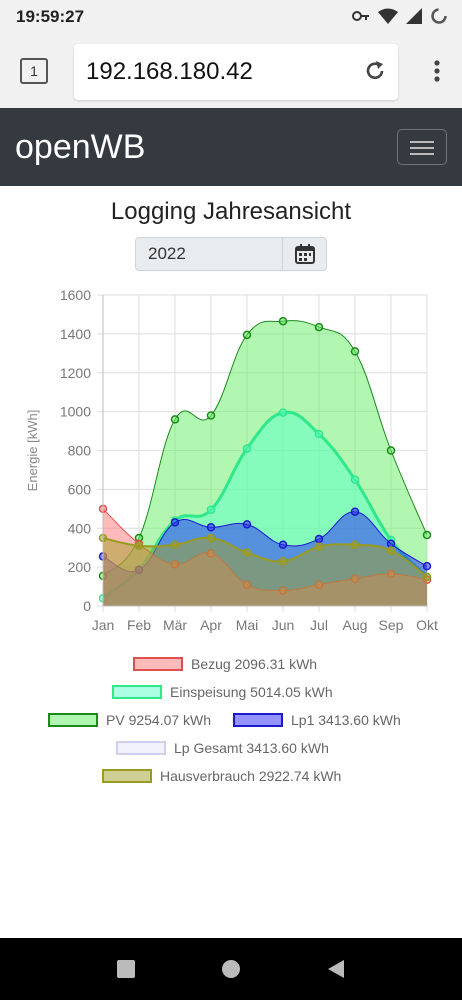 This screenshot has height=1000, width=462. I want to click on legend-item: Hausverbrauch 2922.74 kWh, so click(221, 776).